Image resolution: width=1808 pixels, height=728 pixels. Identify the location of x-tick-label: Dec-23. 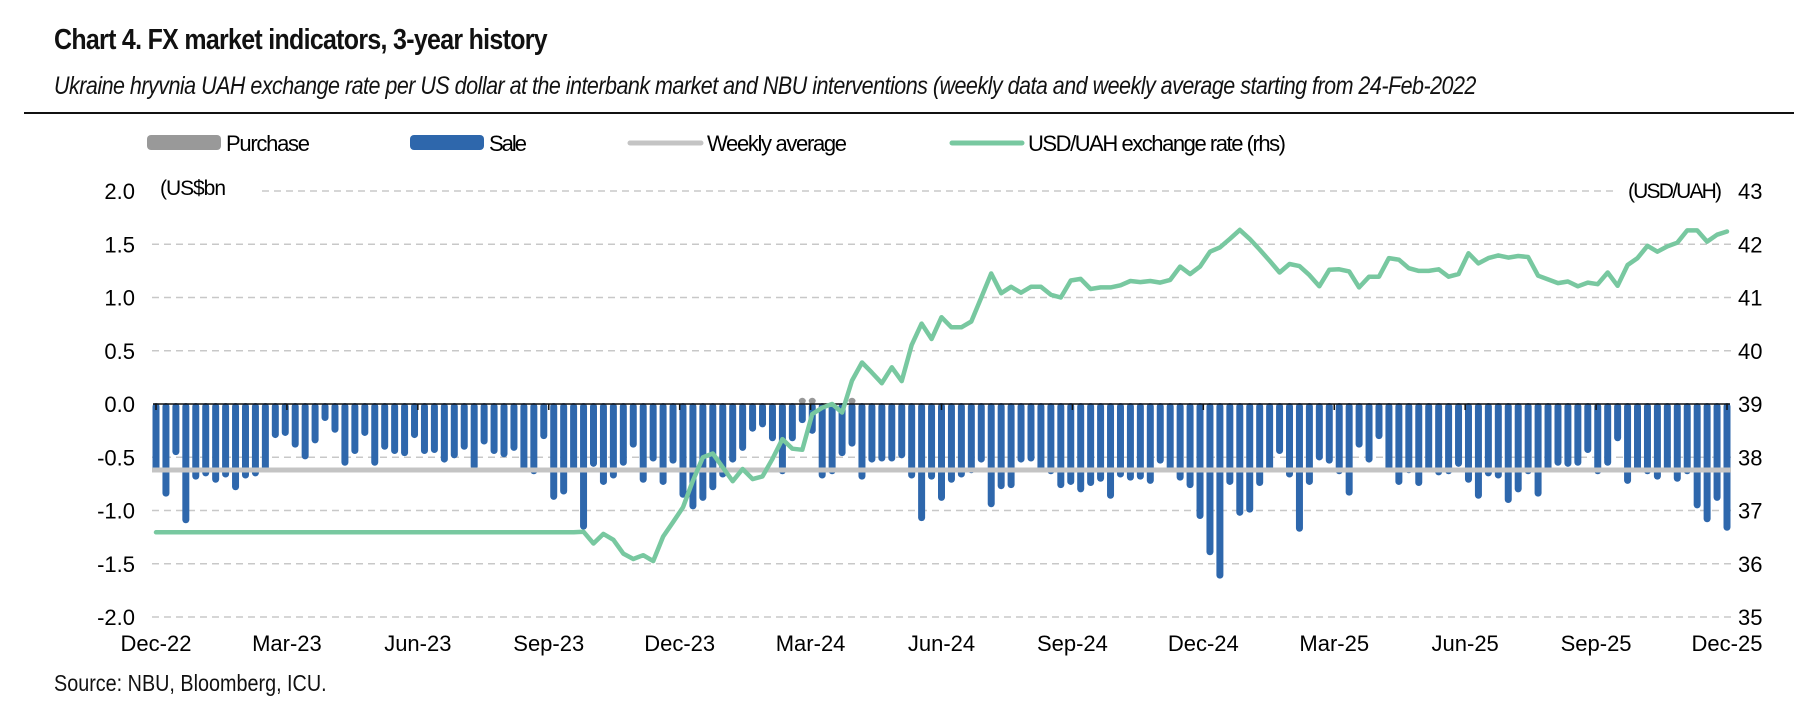
(679, 643).